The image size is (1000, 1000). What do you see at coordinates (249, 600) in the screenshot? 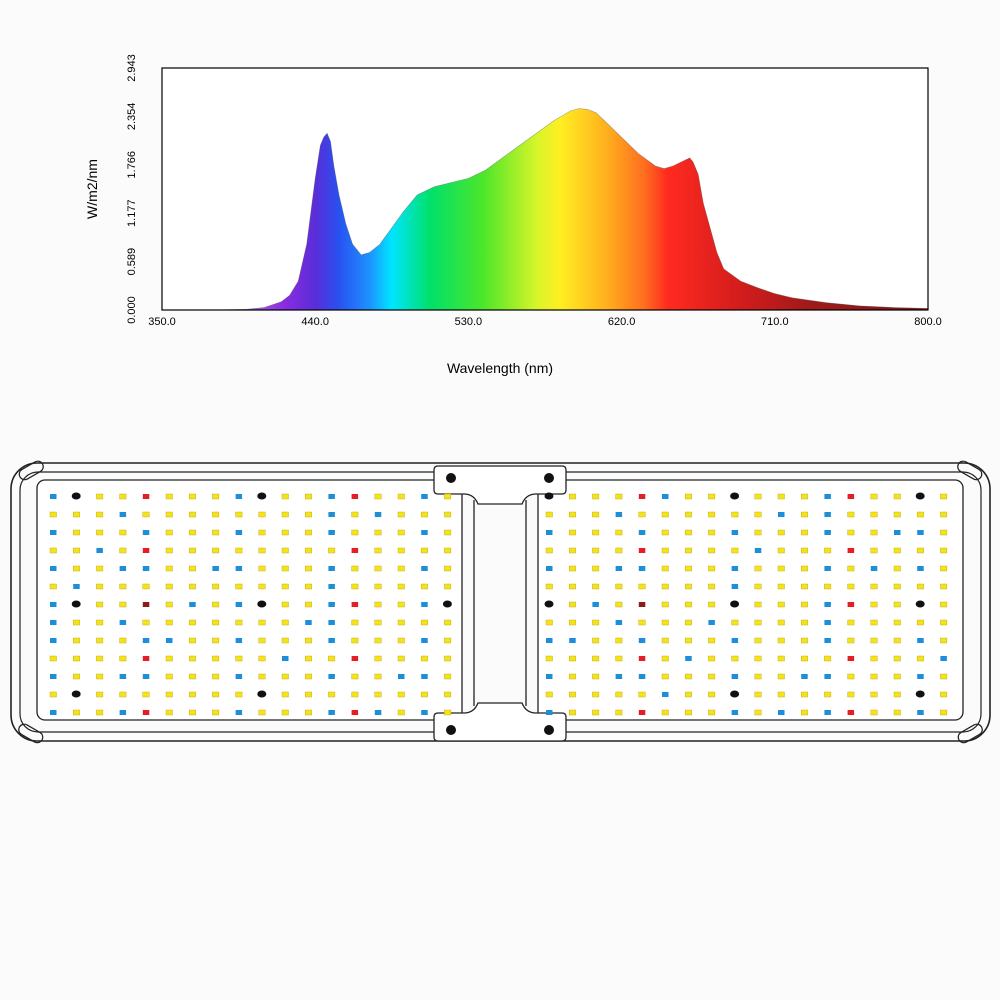
I see `led-board-left` at bounding box center [249, 600].